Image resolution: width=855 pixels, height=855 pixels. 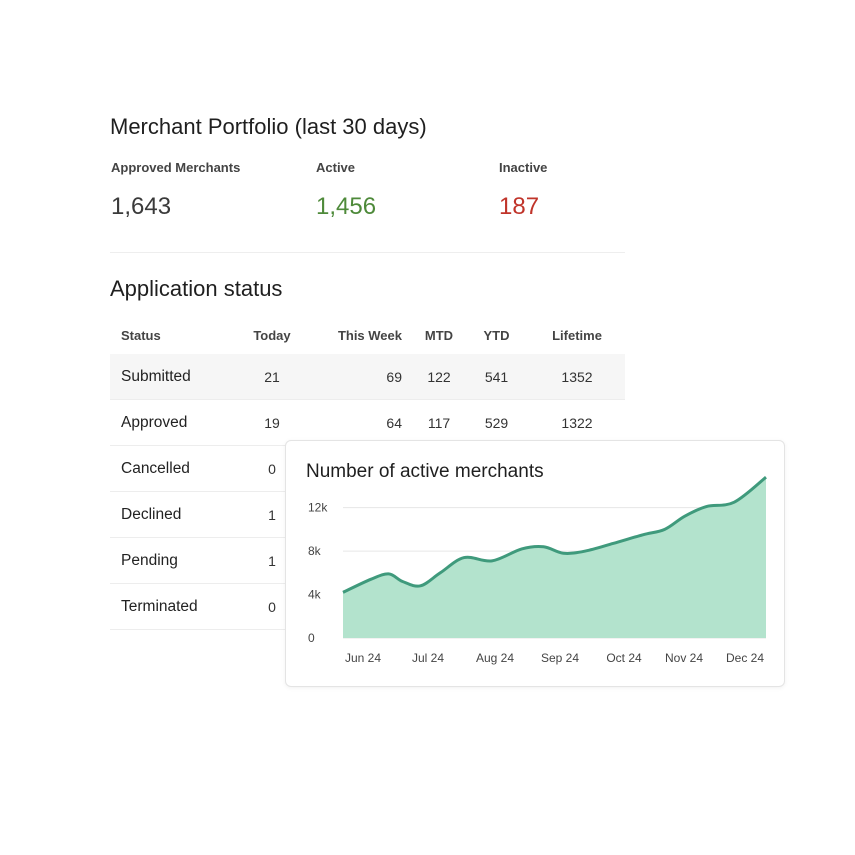 I want to click on table-header-row: Status Today This Week MTD YTD Lifetime, so click(x=367, y=335).